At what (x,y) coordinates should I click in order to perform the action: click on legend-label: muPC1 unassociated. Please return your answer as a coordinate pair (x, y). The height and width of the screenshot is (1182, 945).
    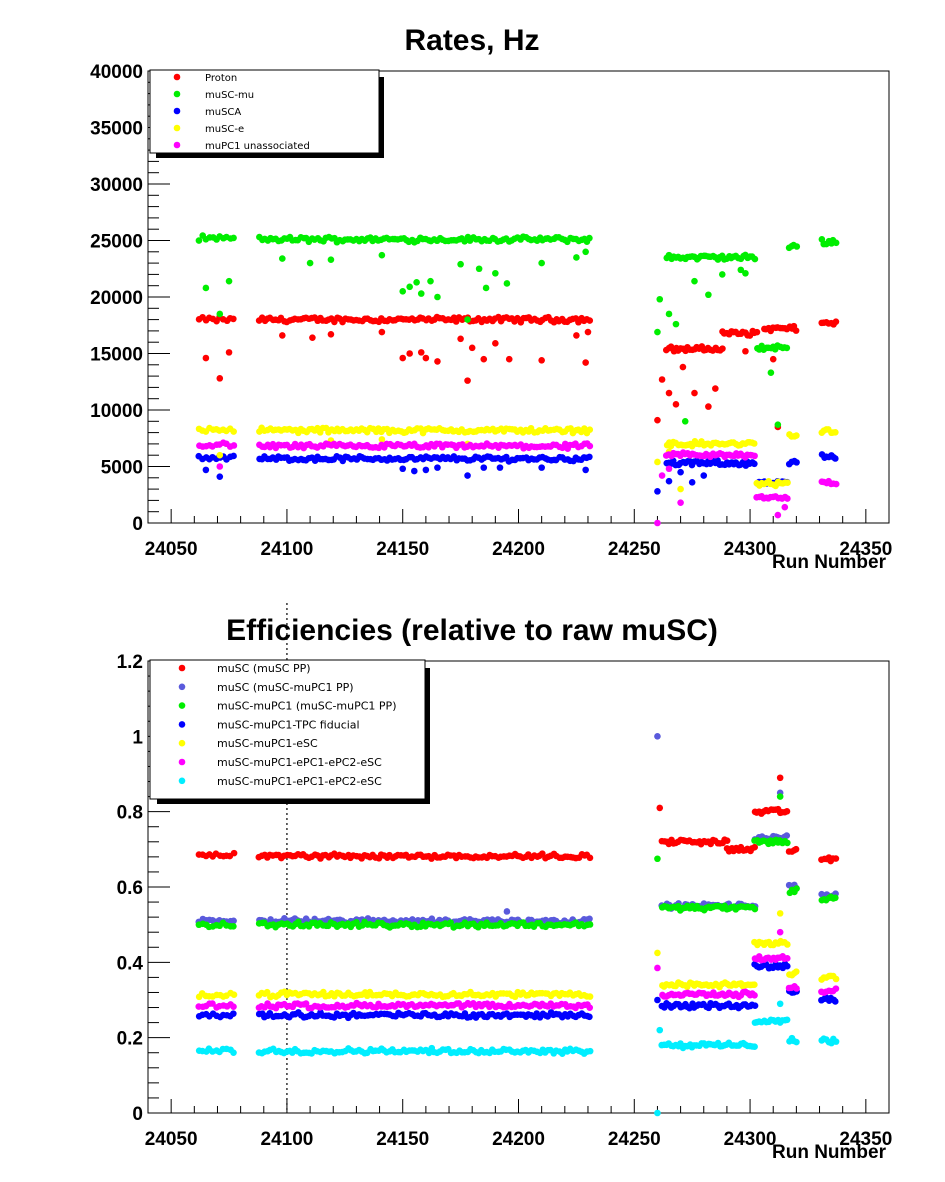
    Looking at the image, I should click on (257, 146).